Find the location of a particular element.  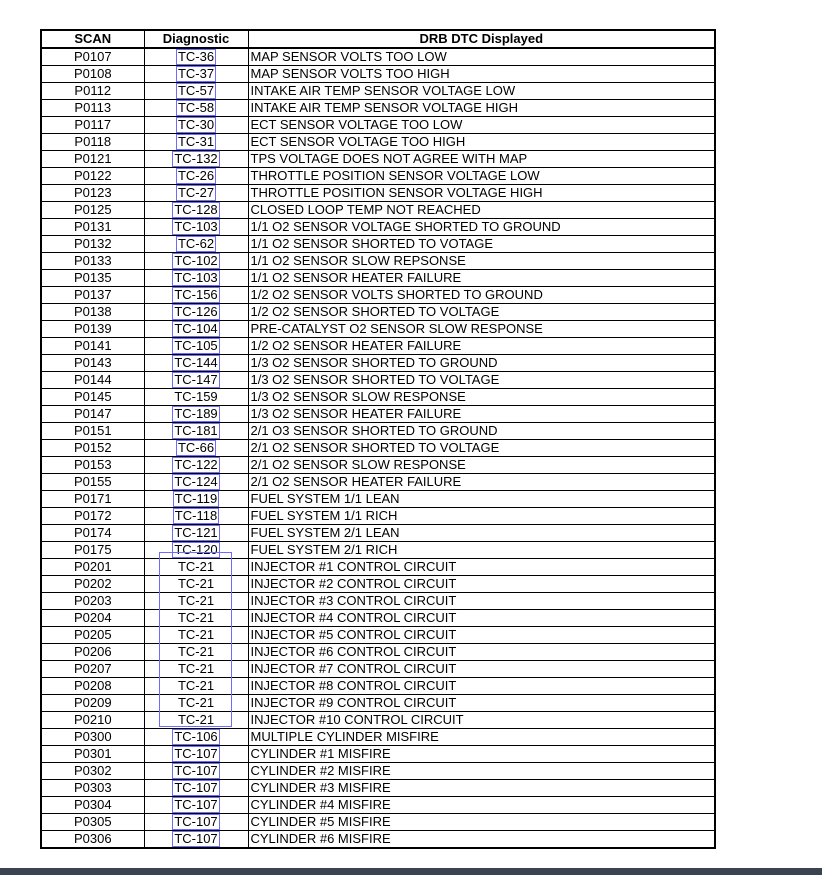

diagnostic-code: TC-159 is located at coordinates (196, 396).